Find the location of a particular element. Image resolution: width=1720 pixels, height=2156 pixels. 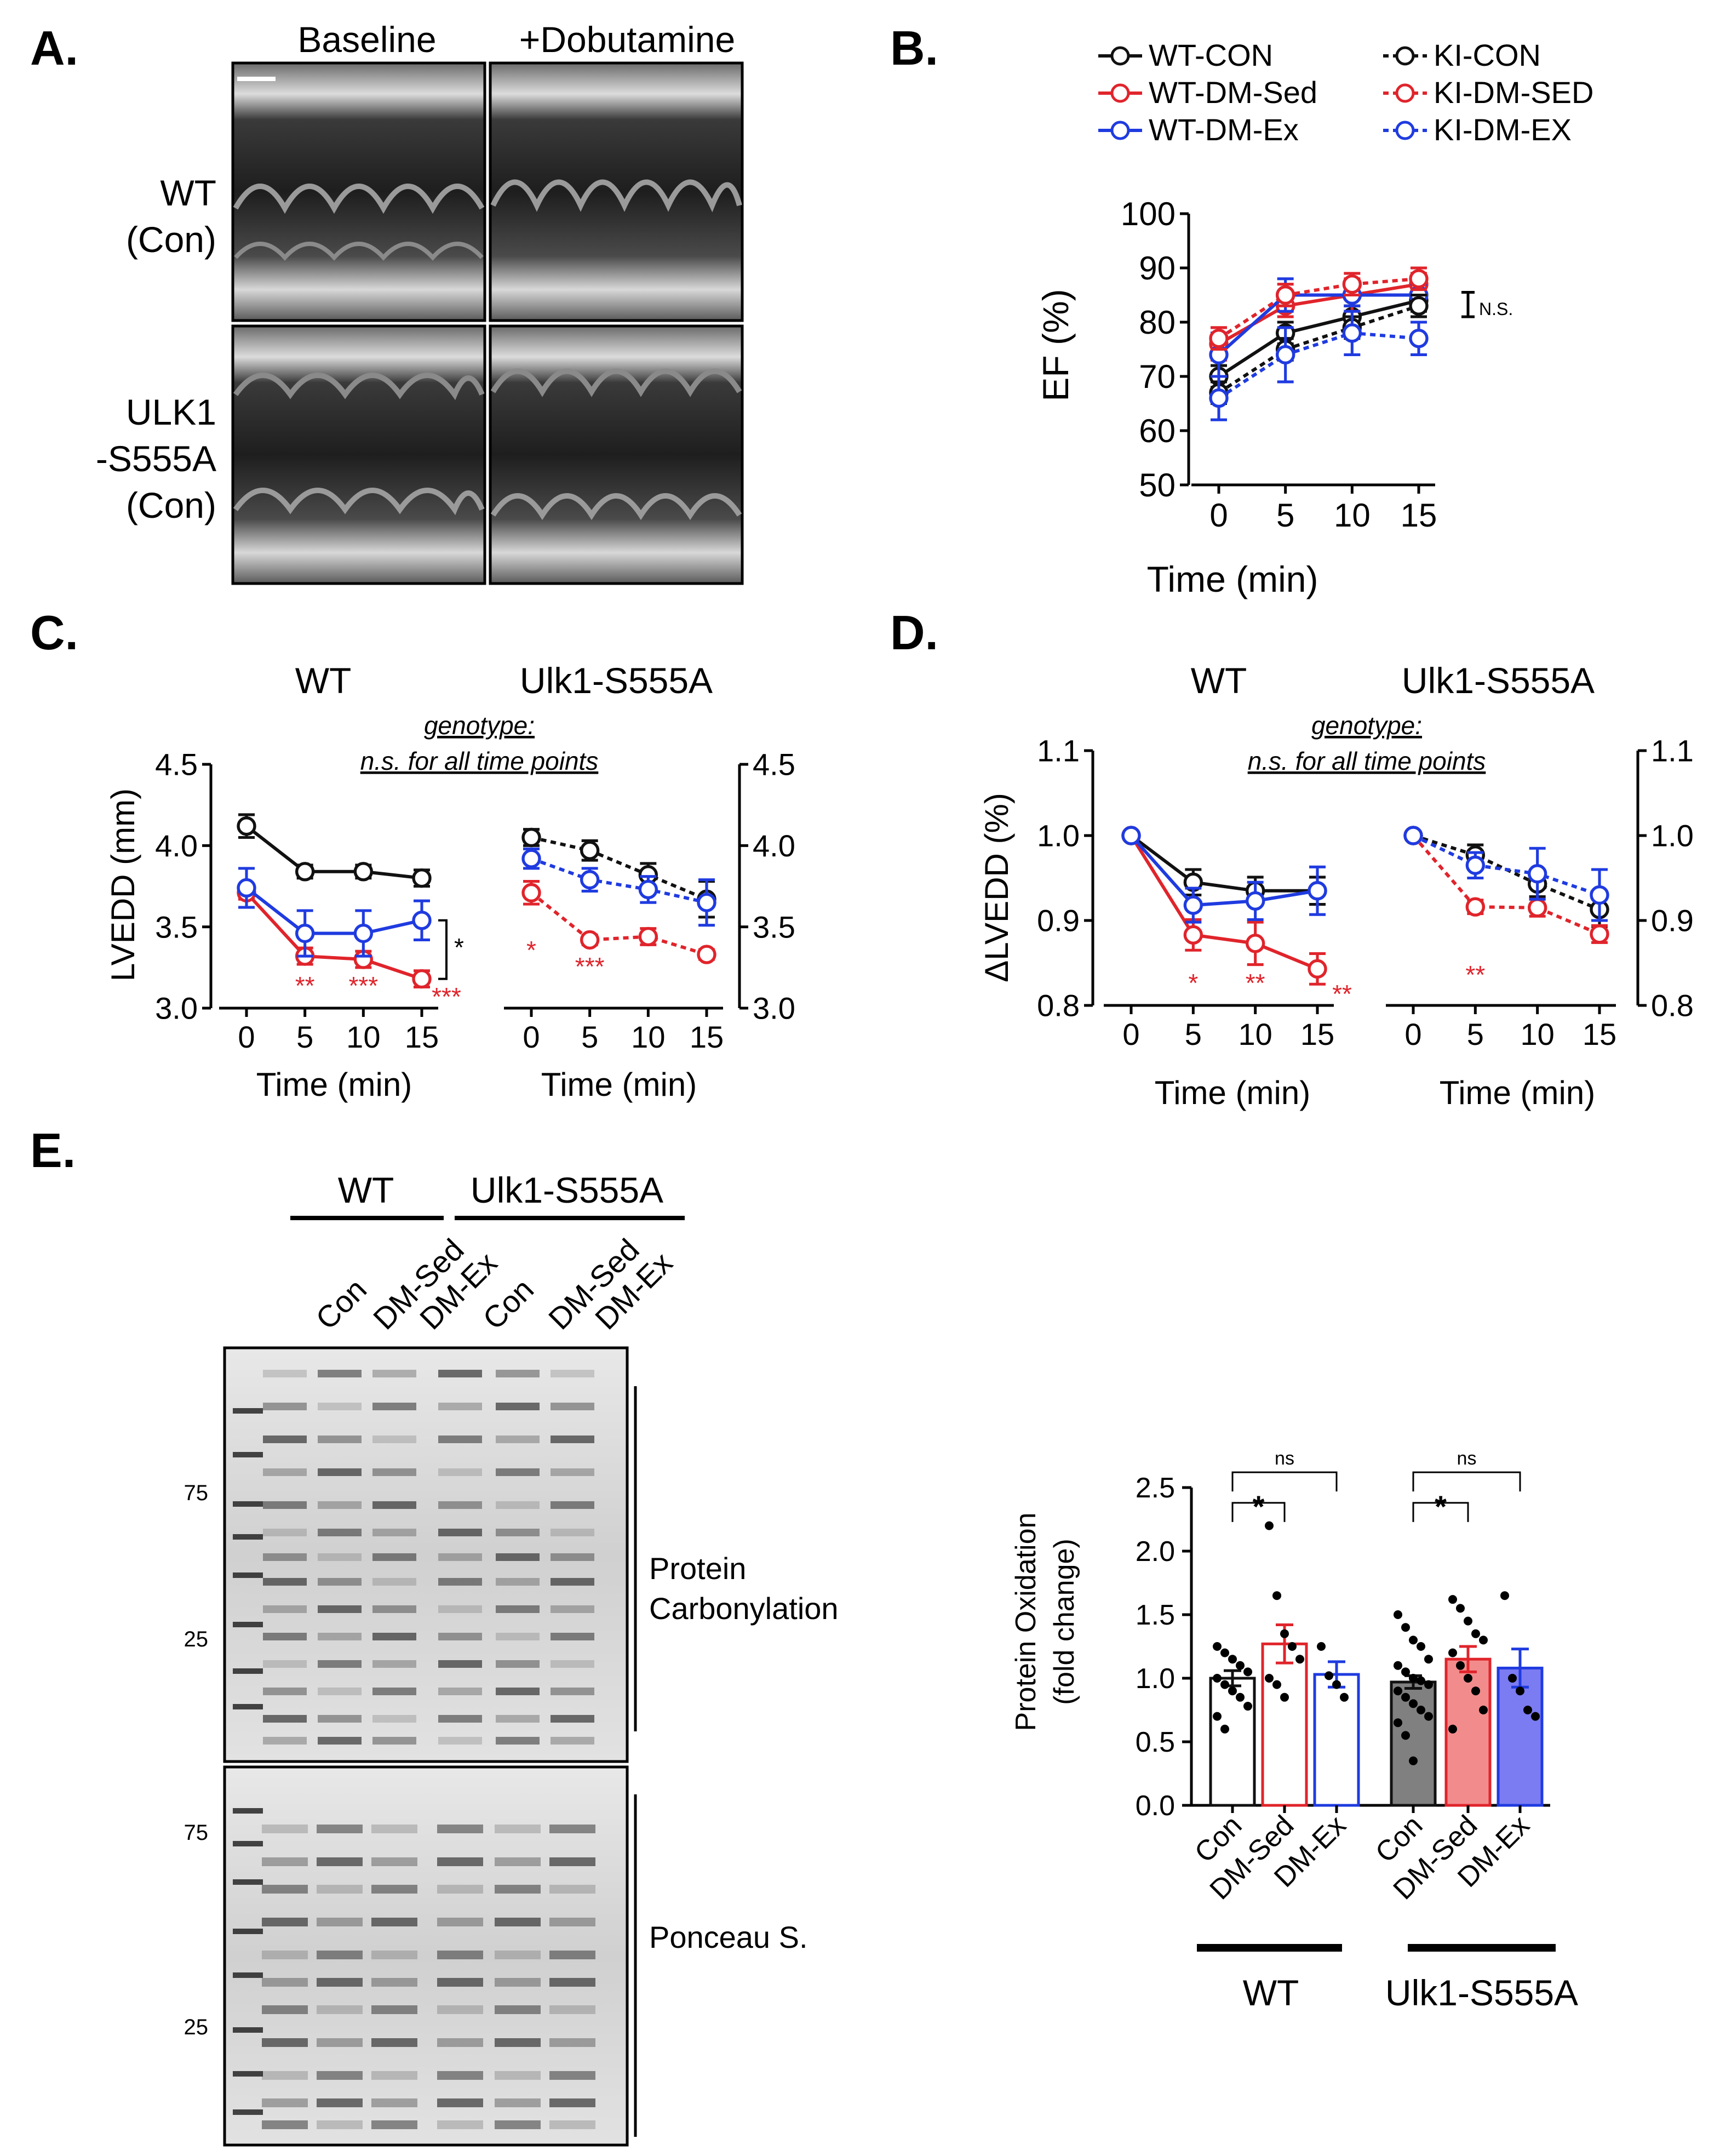

b-legend-label-1: KI-CON is located at coordinates (1487, 55).